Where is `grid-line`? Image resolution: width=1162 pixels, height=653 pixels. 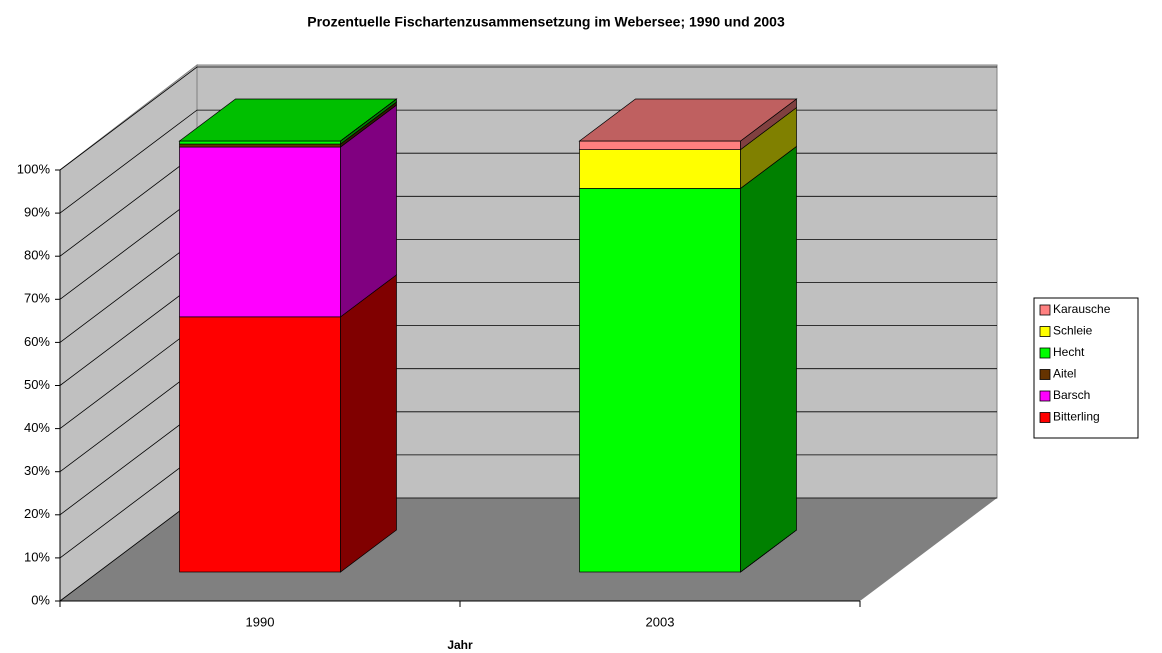
grid-line is located at coordinates (528, 118).